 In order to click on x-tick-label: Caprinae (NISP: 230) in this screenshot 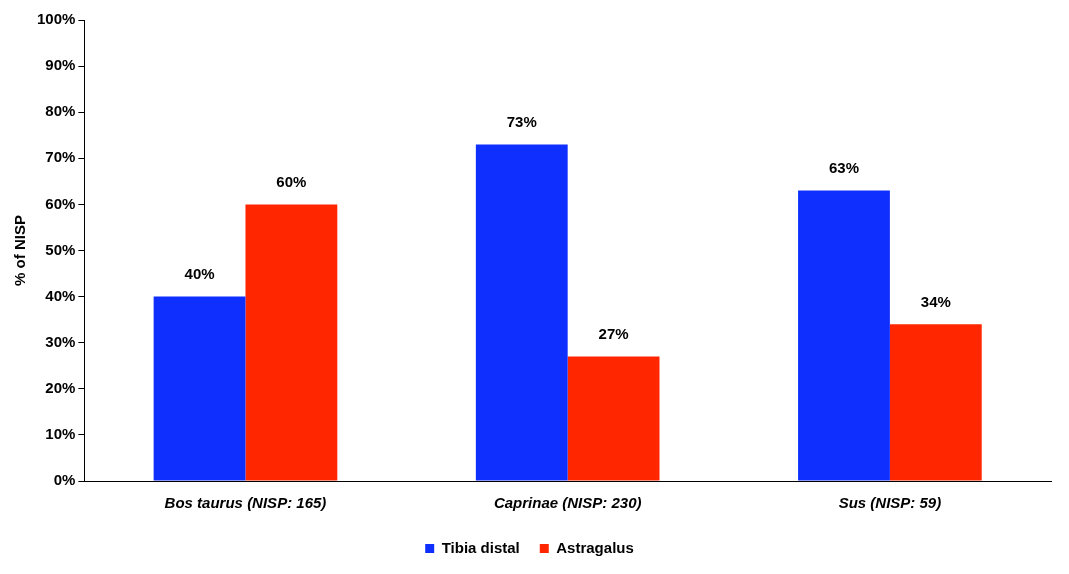, I will do `click(567, 503)`.